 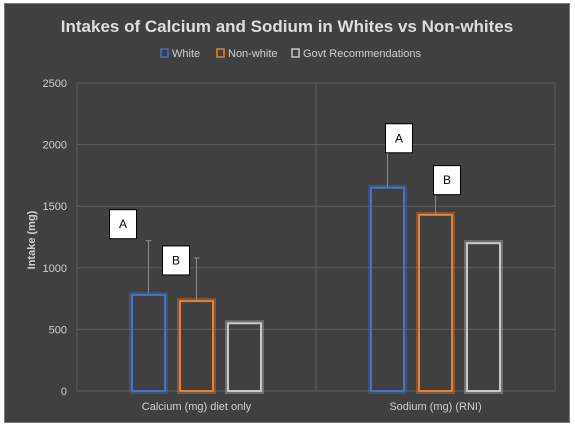 What do you see at coordinates (362, 54) in the screenshot?
I see `legend-label: Govt Recommendations` at bounding box center [362, 54].